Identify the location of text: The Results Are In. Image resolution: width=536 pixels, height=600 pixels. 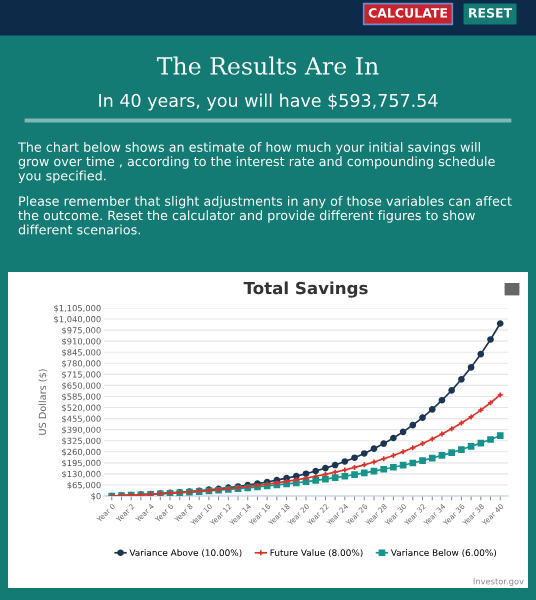
(267, 65).